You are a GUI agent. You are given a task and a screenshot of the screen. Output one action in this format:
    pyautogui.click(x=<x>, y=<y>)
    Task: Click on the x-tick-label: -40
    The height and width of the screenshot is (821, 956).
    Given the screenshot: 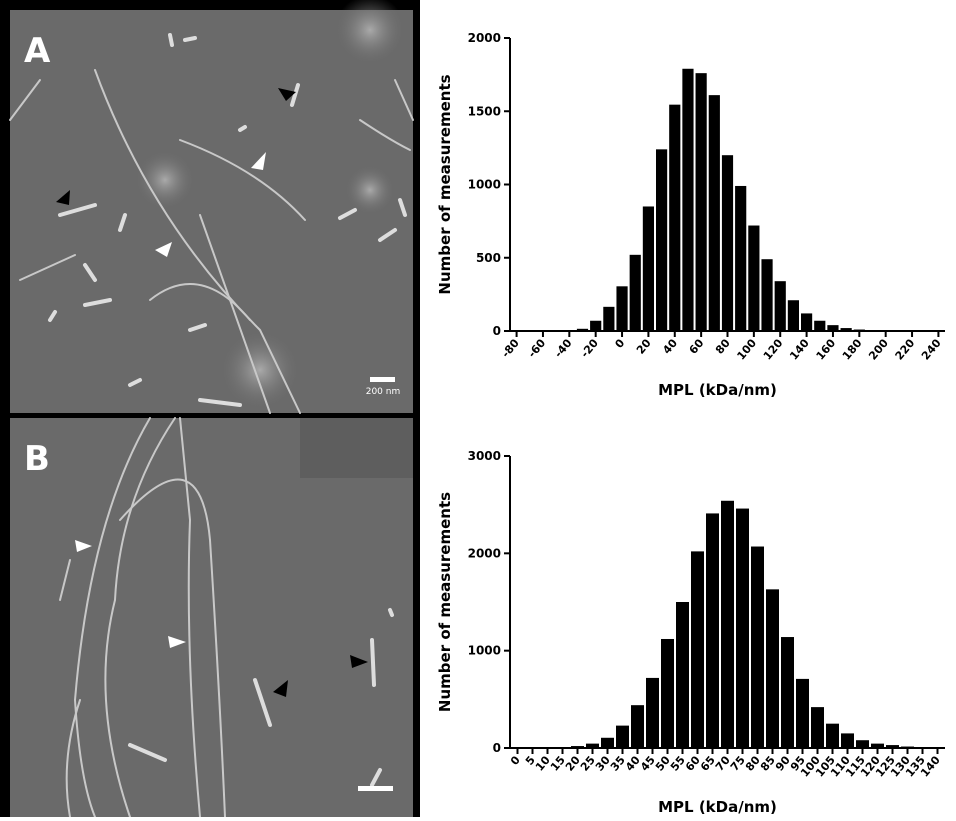 What is the action you would take?
    pyautogui.click(x=563, y=348)
    